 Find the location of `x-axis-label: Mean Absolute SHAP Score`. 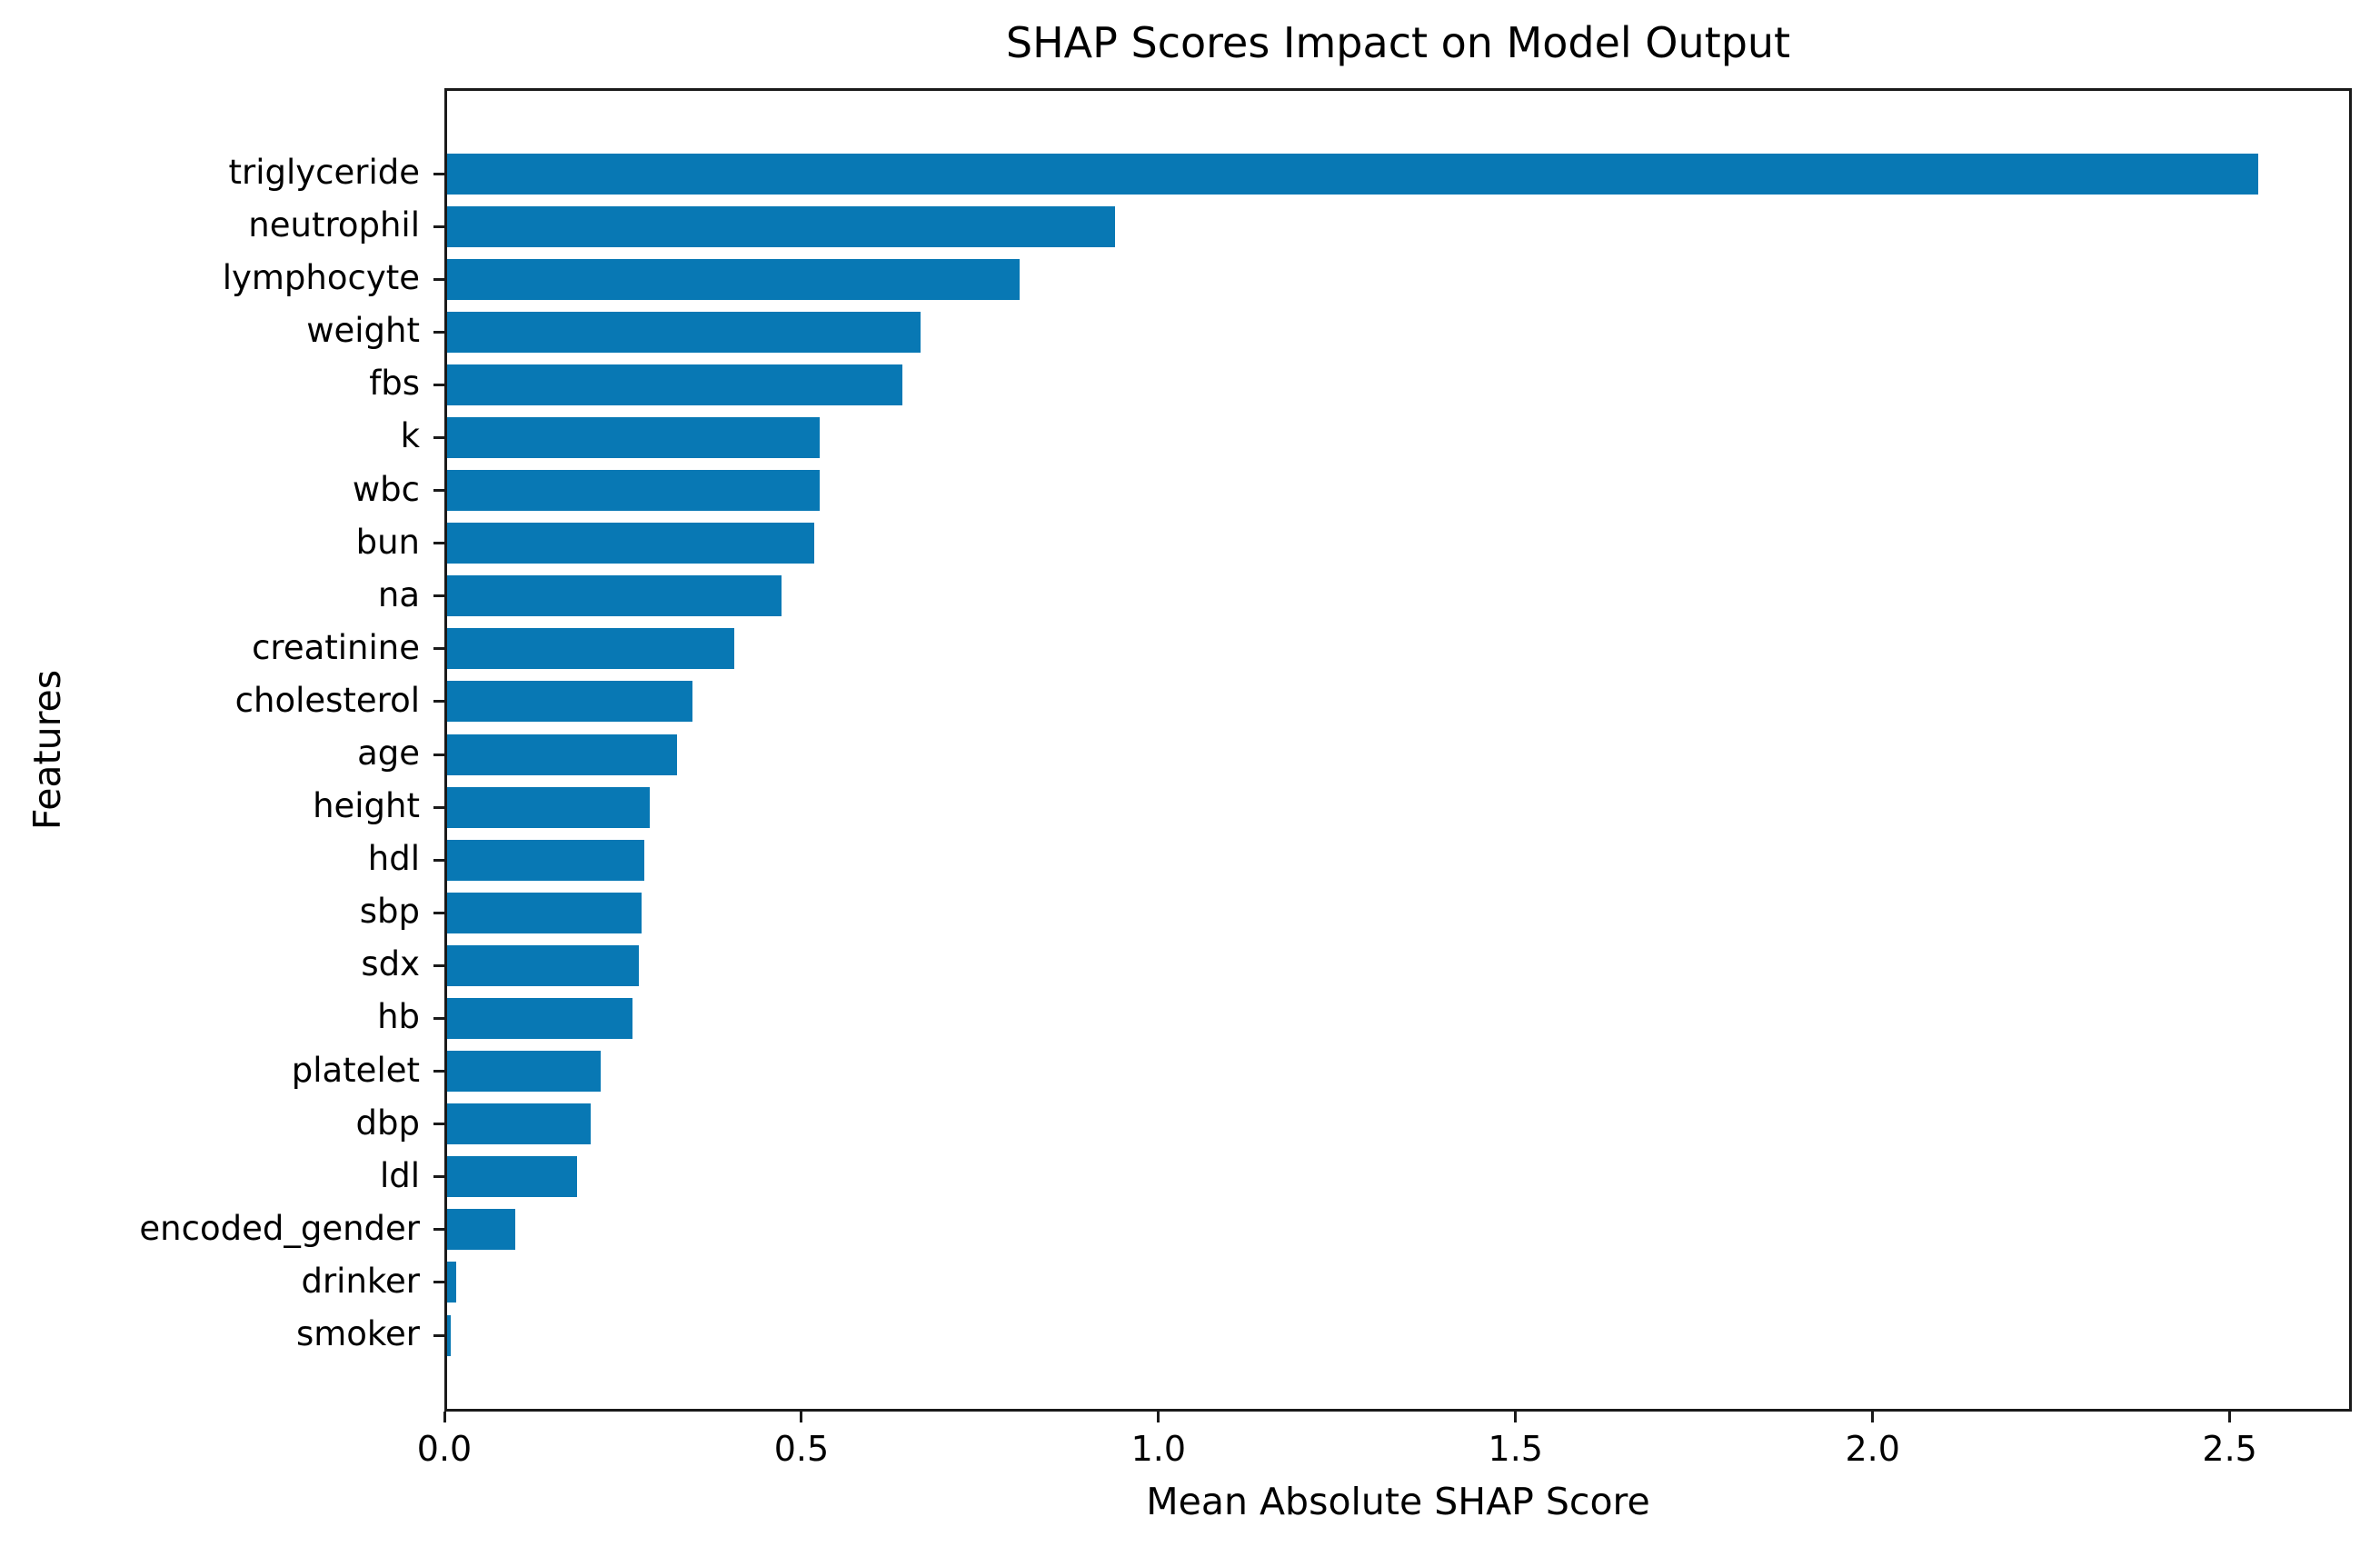

x-axis-label: Mean Absolute SHAP Score is located at coordinates (1398, 1501).